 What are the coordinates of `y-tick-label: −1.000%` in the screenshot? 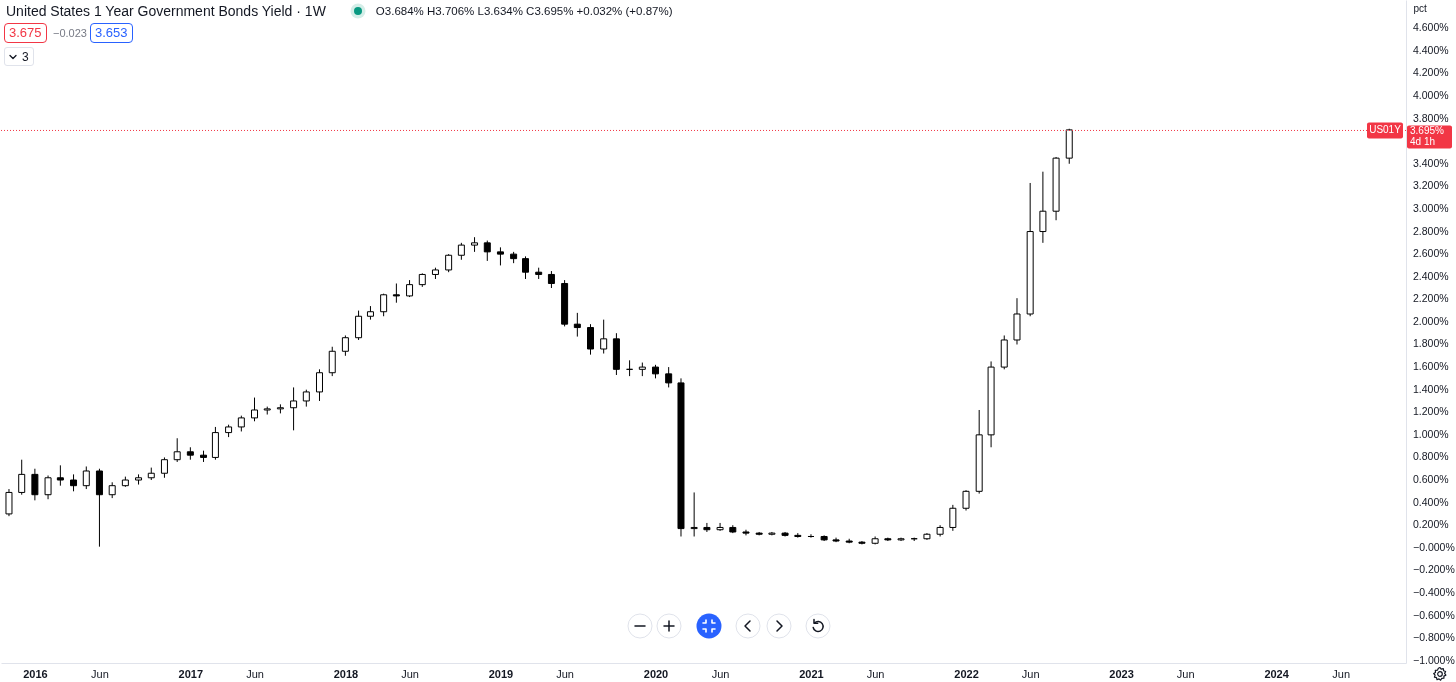 It's located at (1434, 659).